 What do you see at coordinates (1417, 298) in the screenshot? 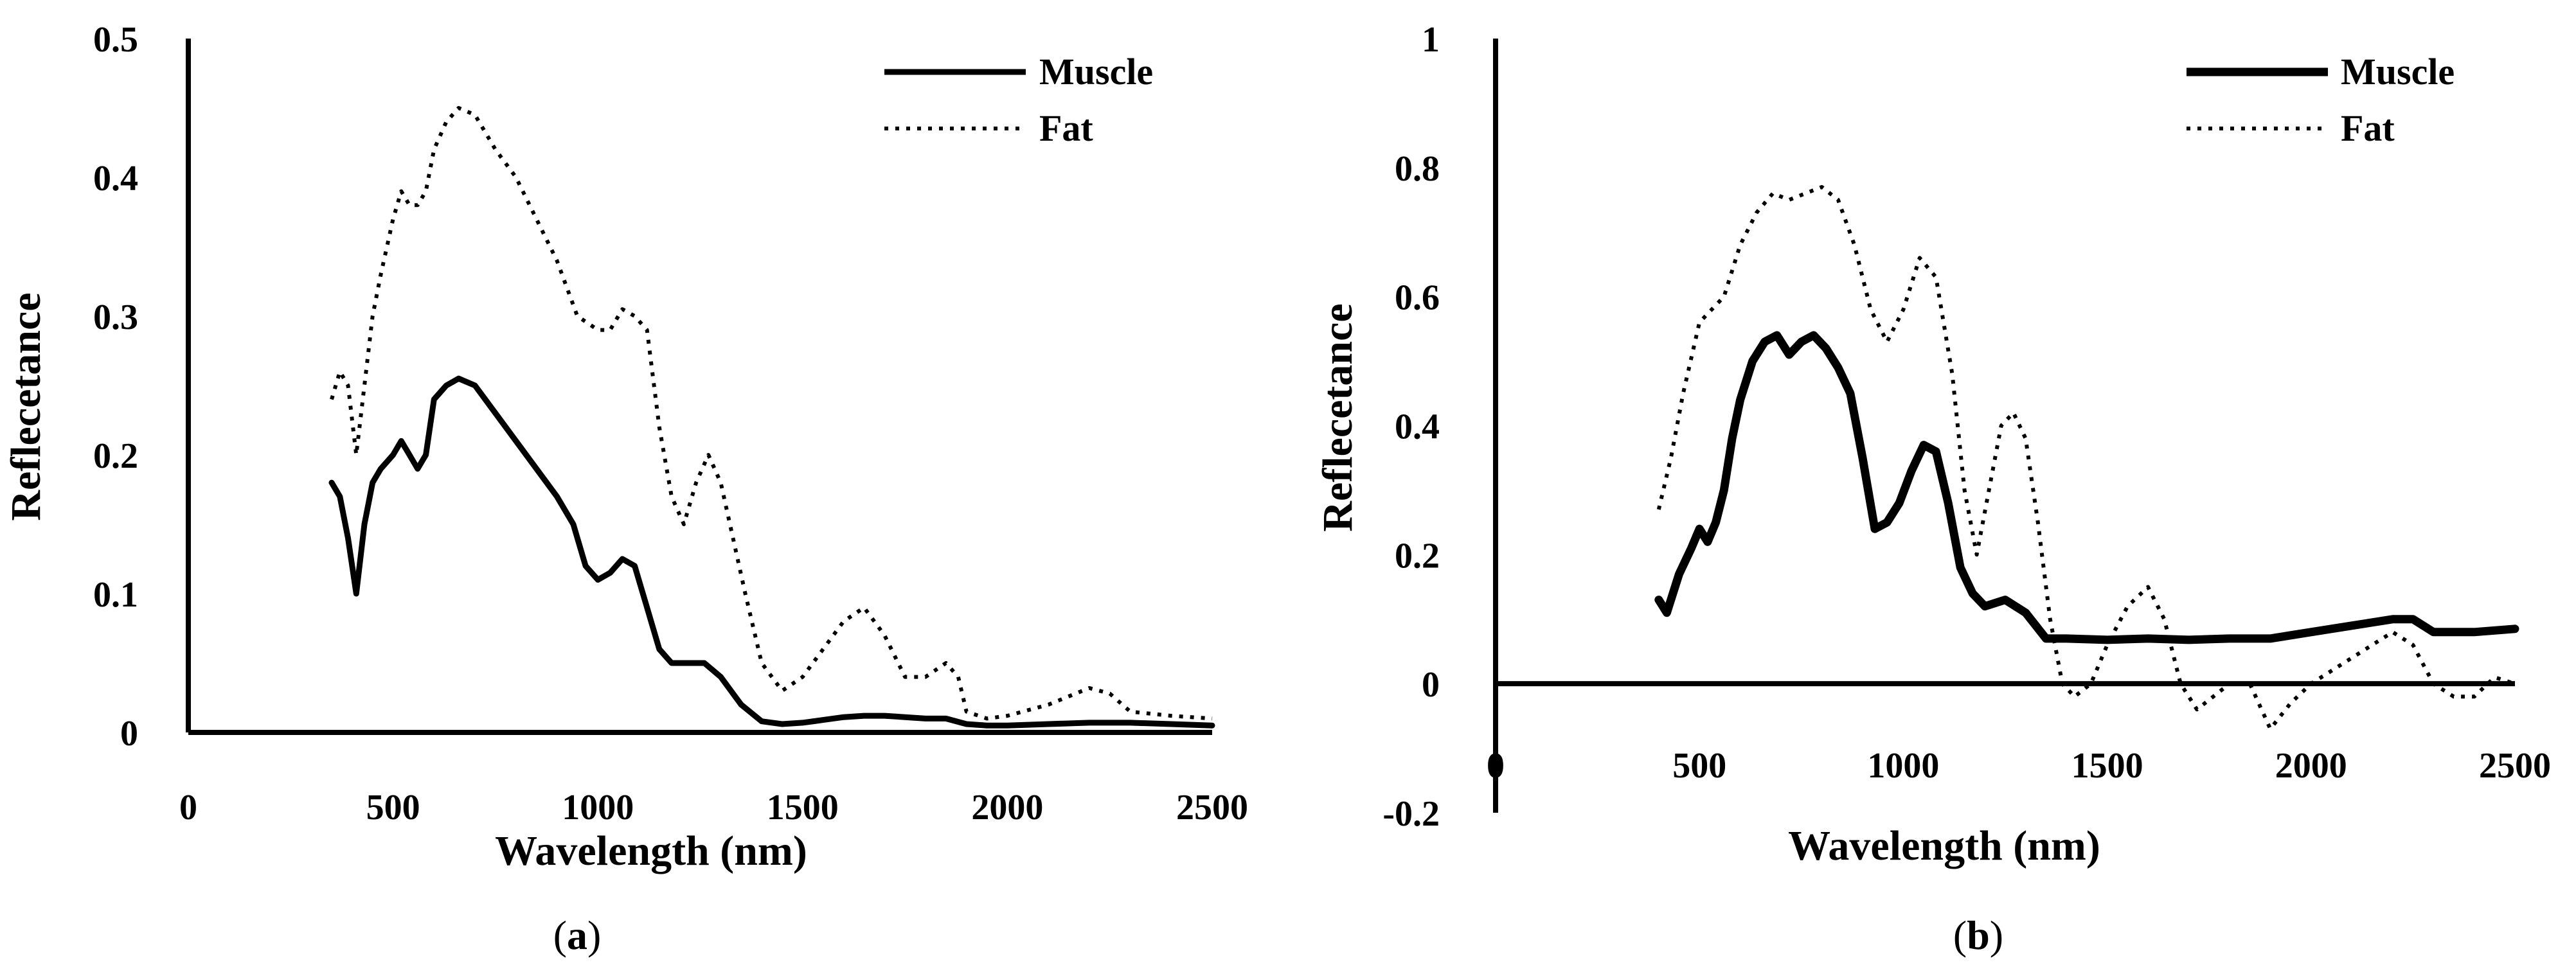
I see `y-tick-label: 0.6` at bounding box center [1417, 298].